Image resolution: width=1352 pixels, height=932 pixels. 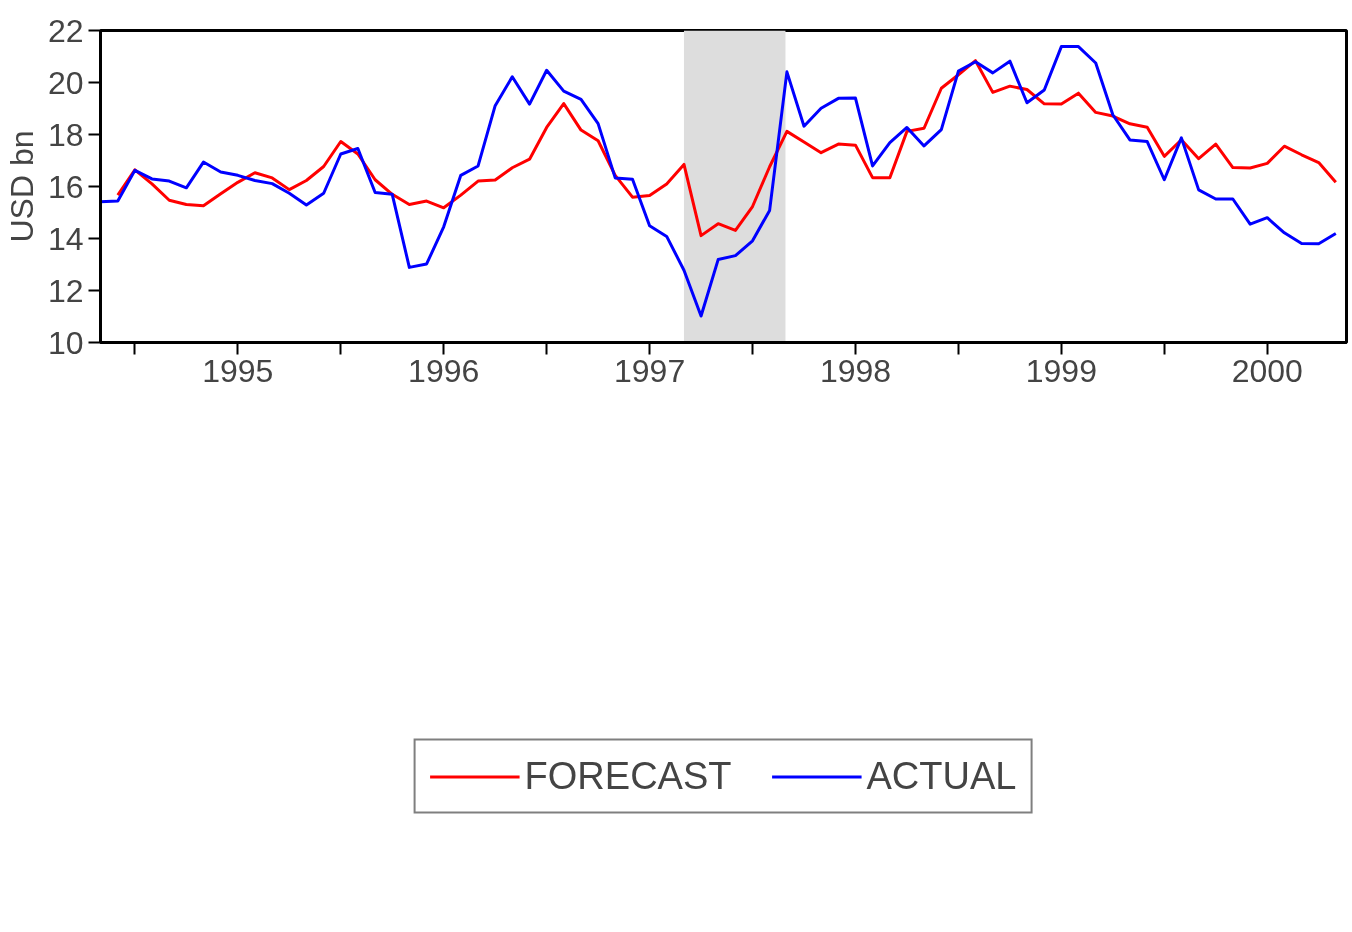 I want to click on legend-label: FORECAST, so click(x=628, y=776).